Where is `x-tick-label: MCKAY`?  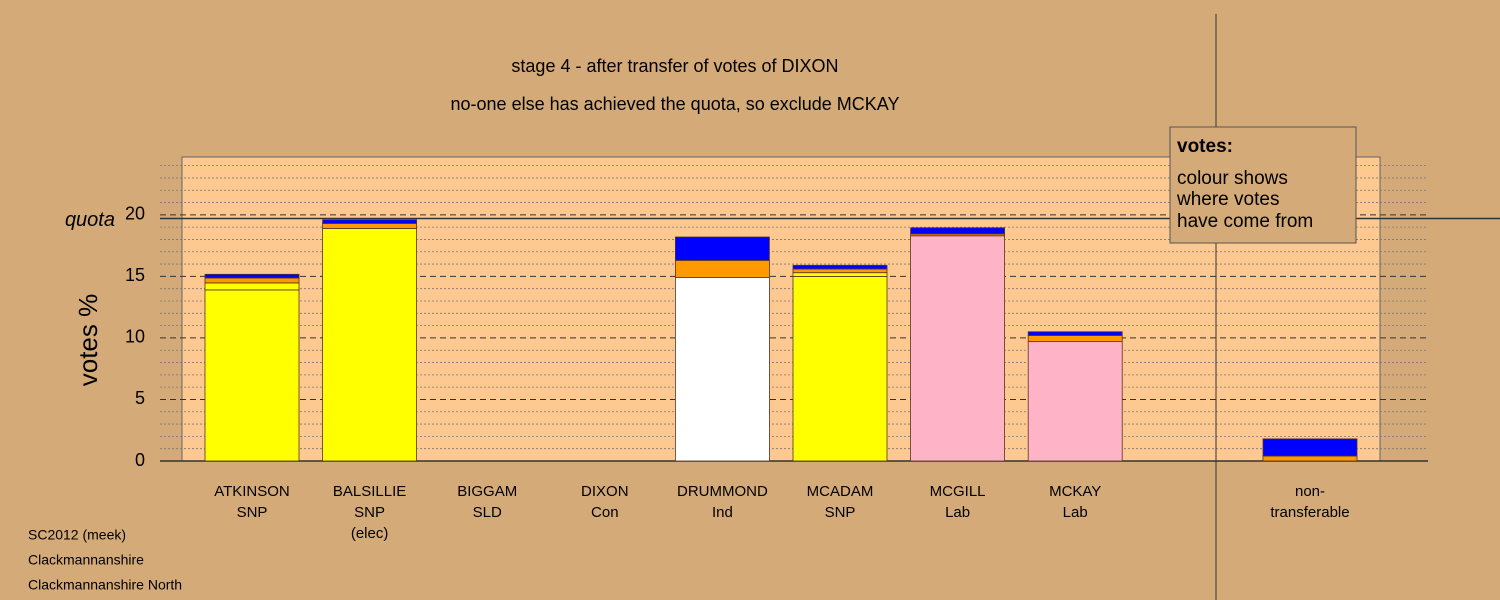
x-tick-label: MCKAY is located at coordinates (1075, 491).